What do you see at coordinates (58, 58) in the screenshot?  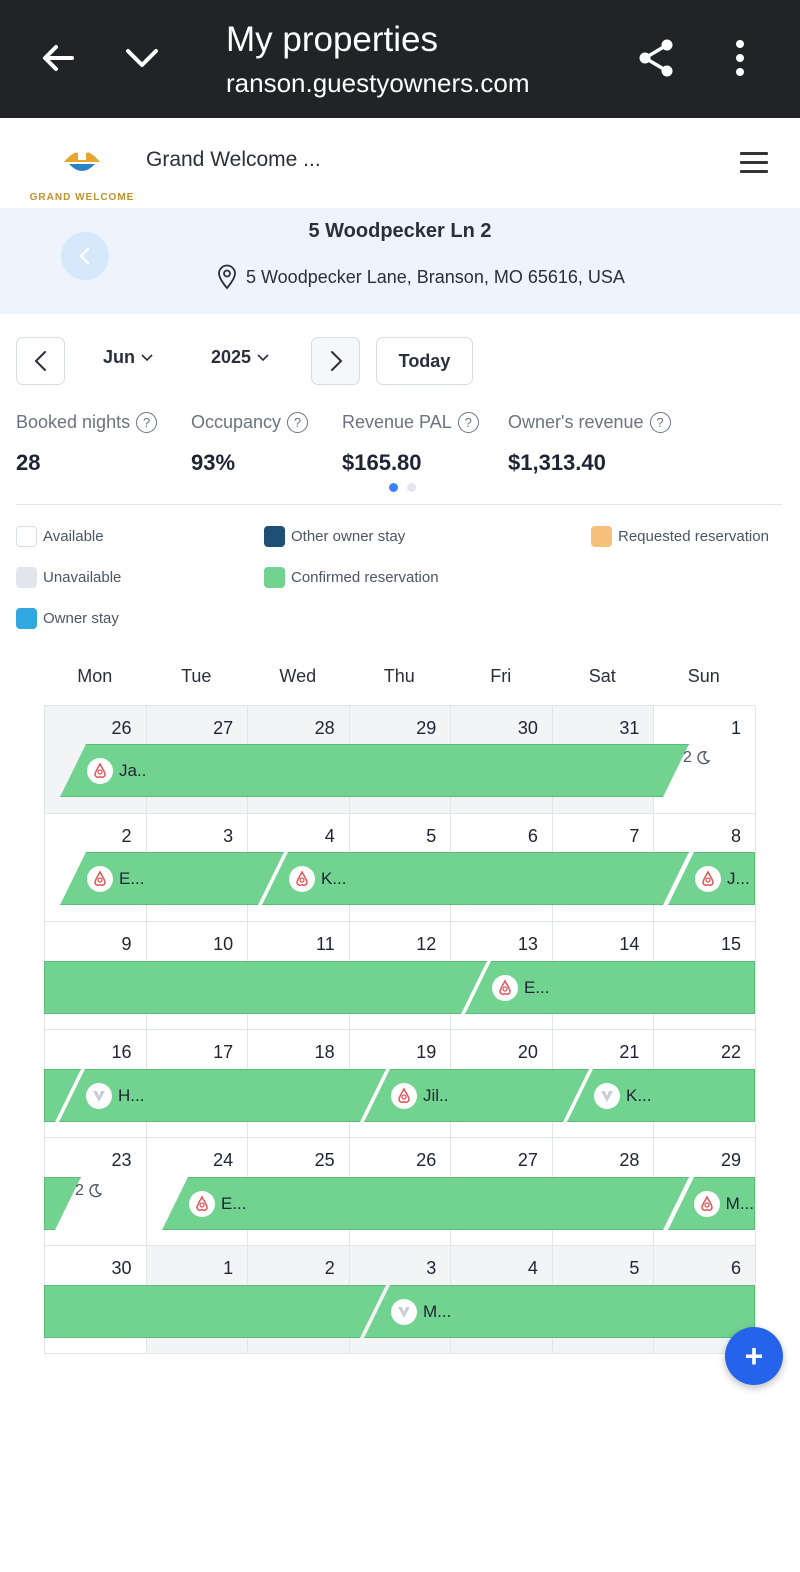 I see `back-arrow-icon` at bounding box center [58, 58].